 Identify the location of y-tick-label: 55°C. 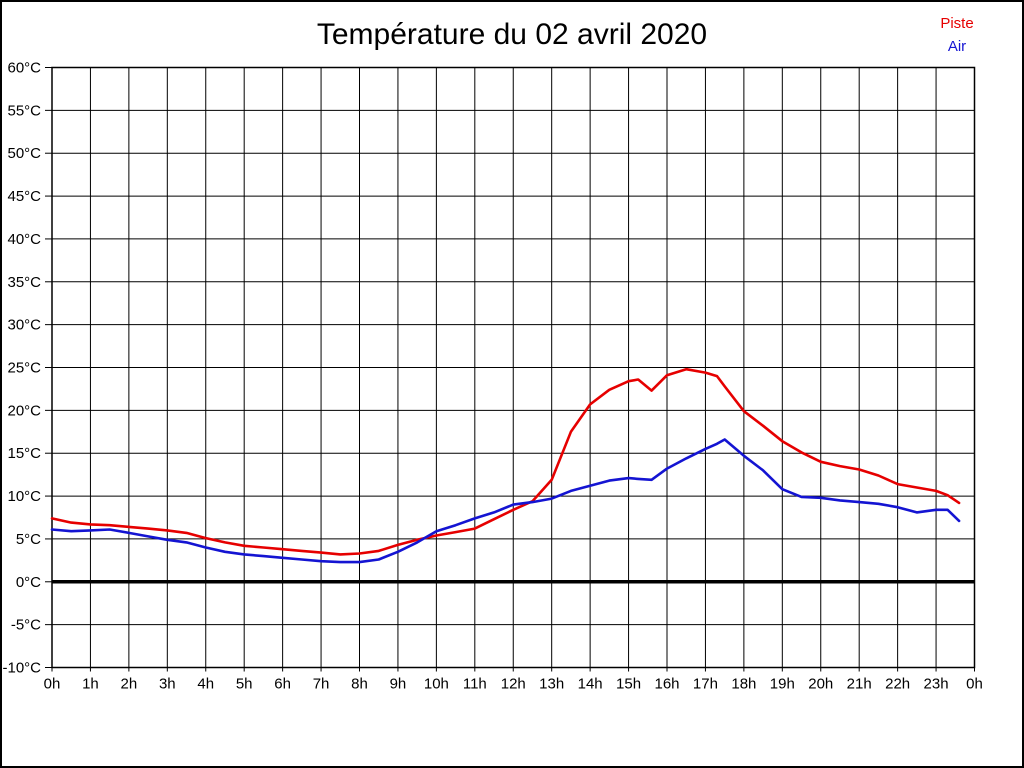
(24, 110).